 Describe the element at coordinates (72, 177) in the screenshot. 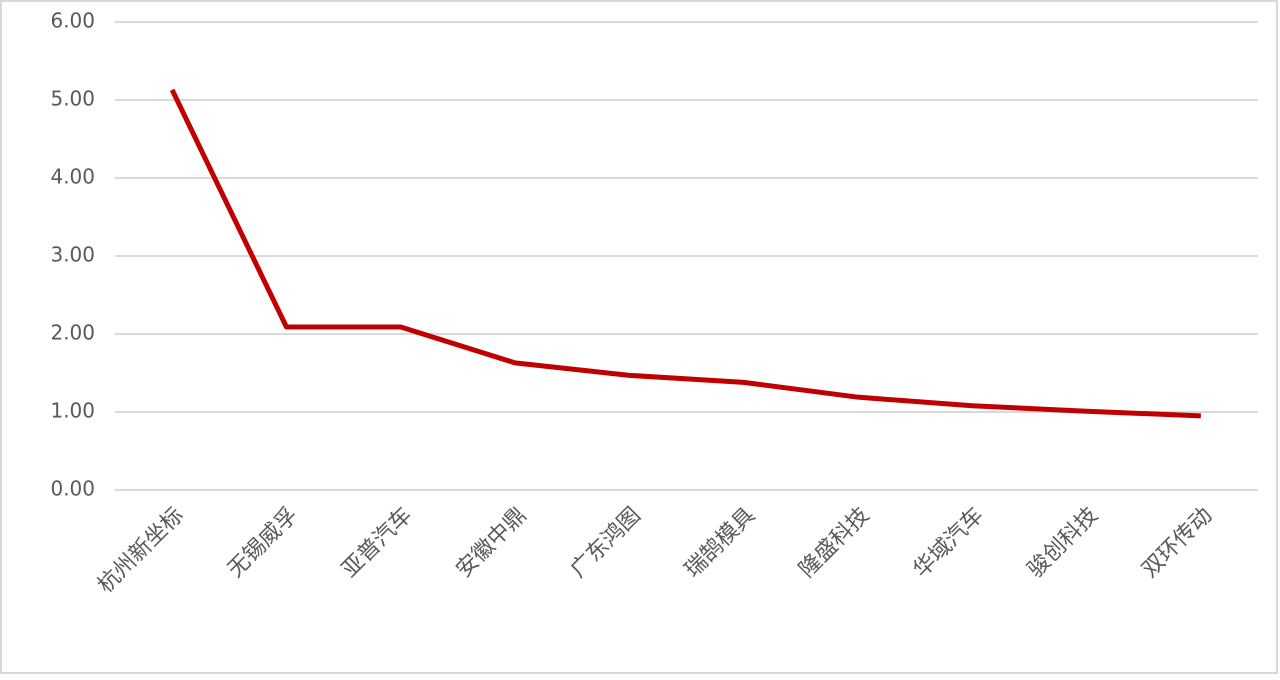

I see `y-tick-label: 4.00` at that location.